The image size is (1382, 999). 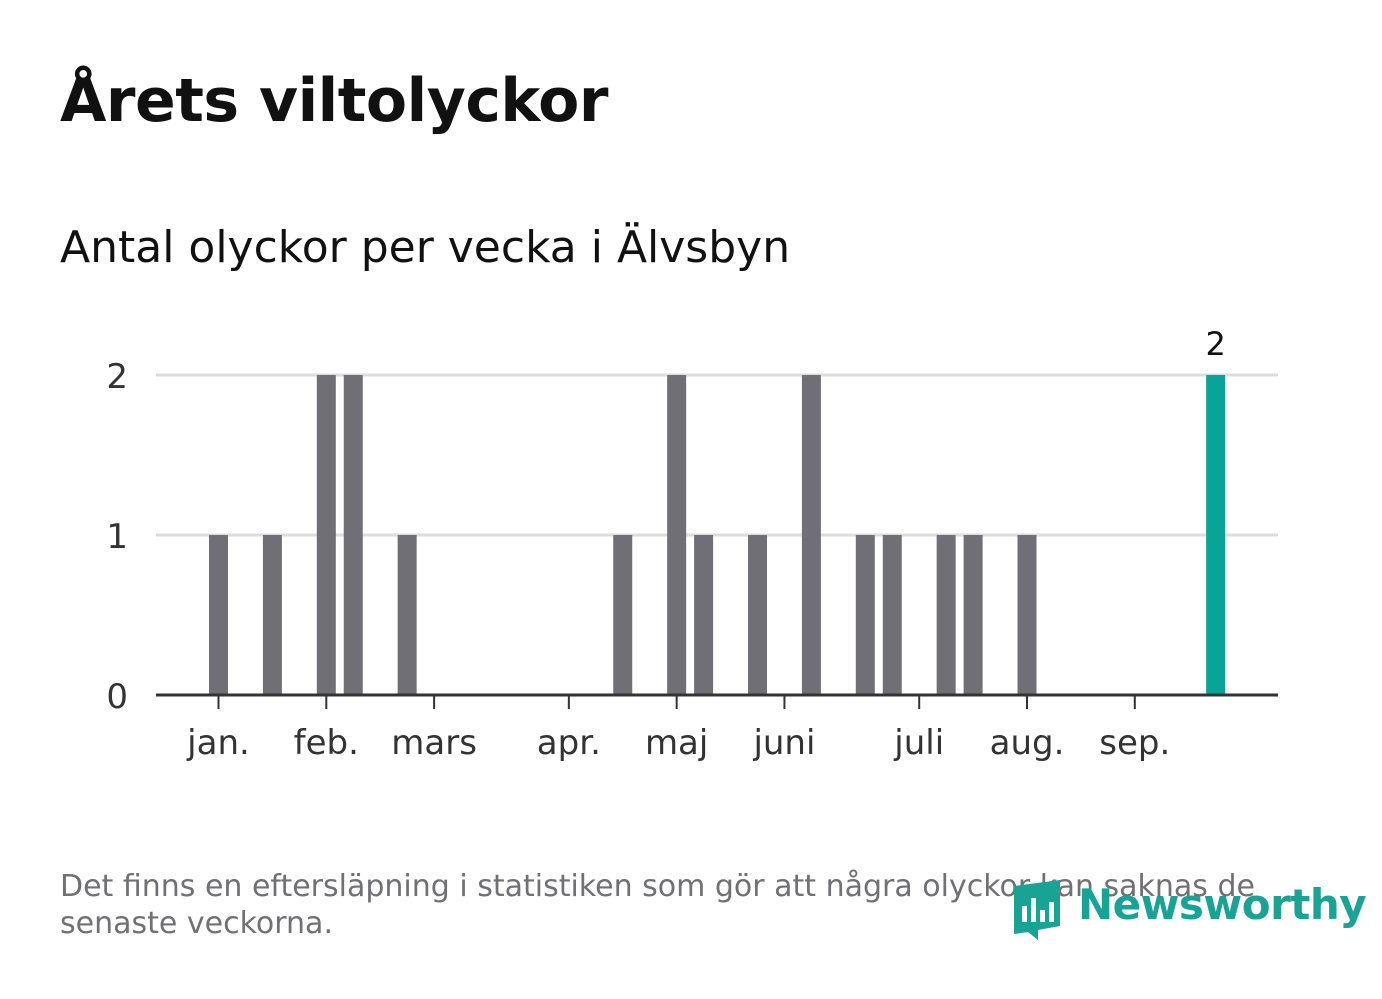 I want to click on chart-subtitle: Antal olyckor per vecka i Älvsbyn, so click(x=425, y=247).